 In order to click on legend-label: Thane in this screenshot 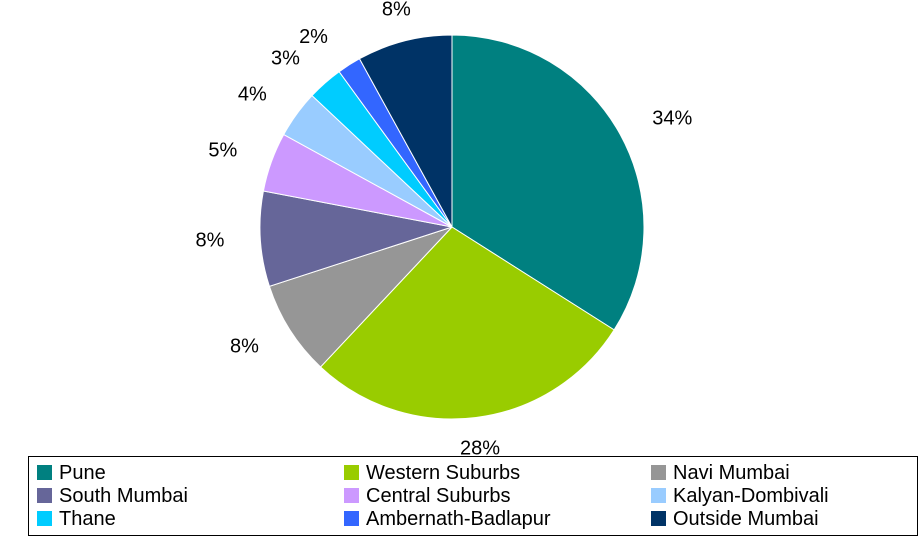, I will do `click(87, 518)`.